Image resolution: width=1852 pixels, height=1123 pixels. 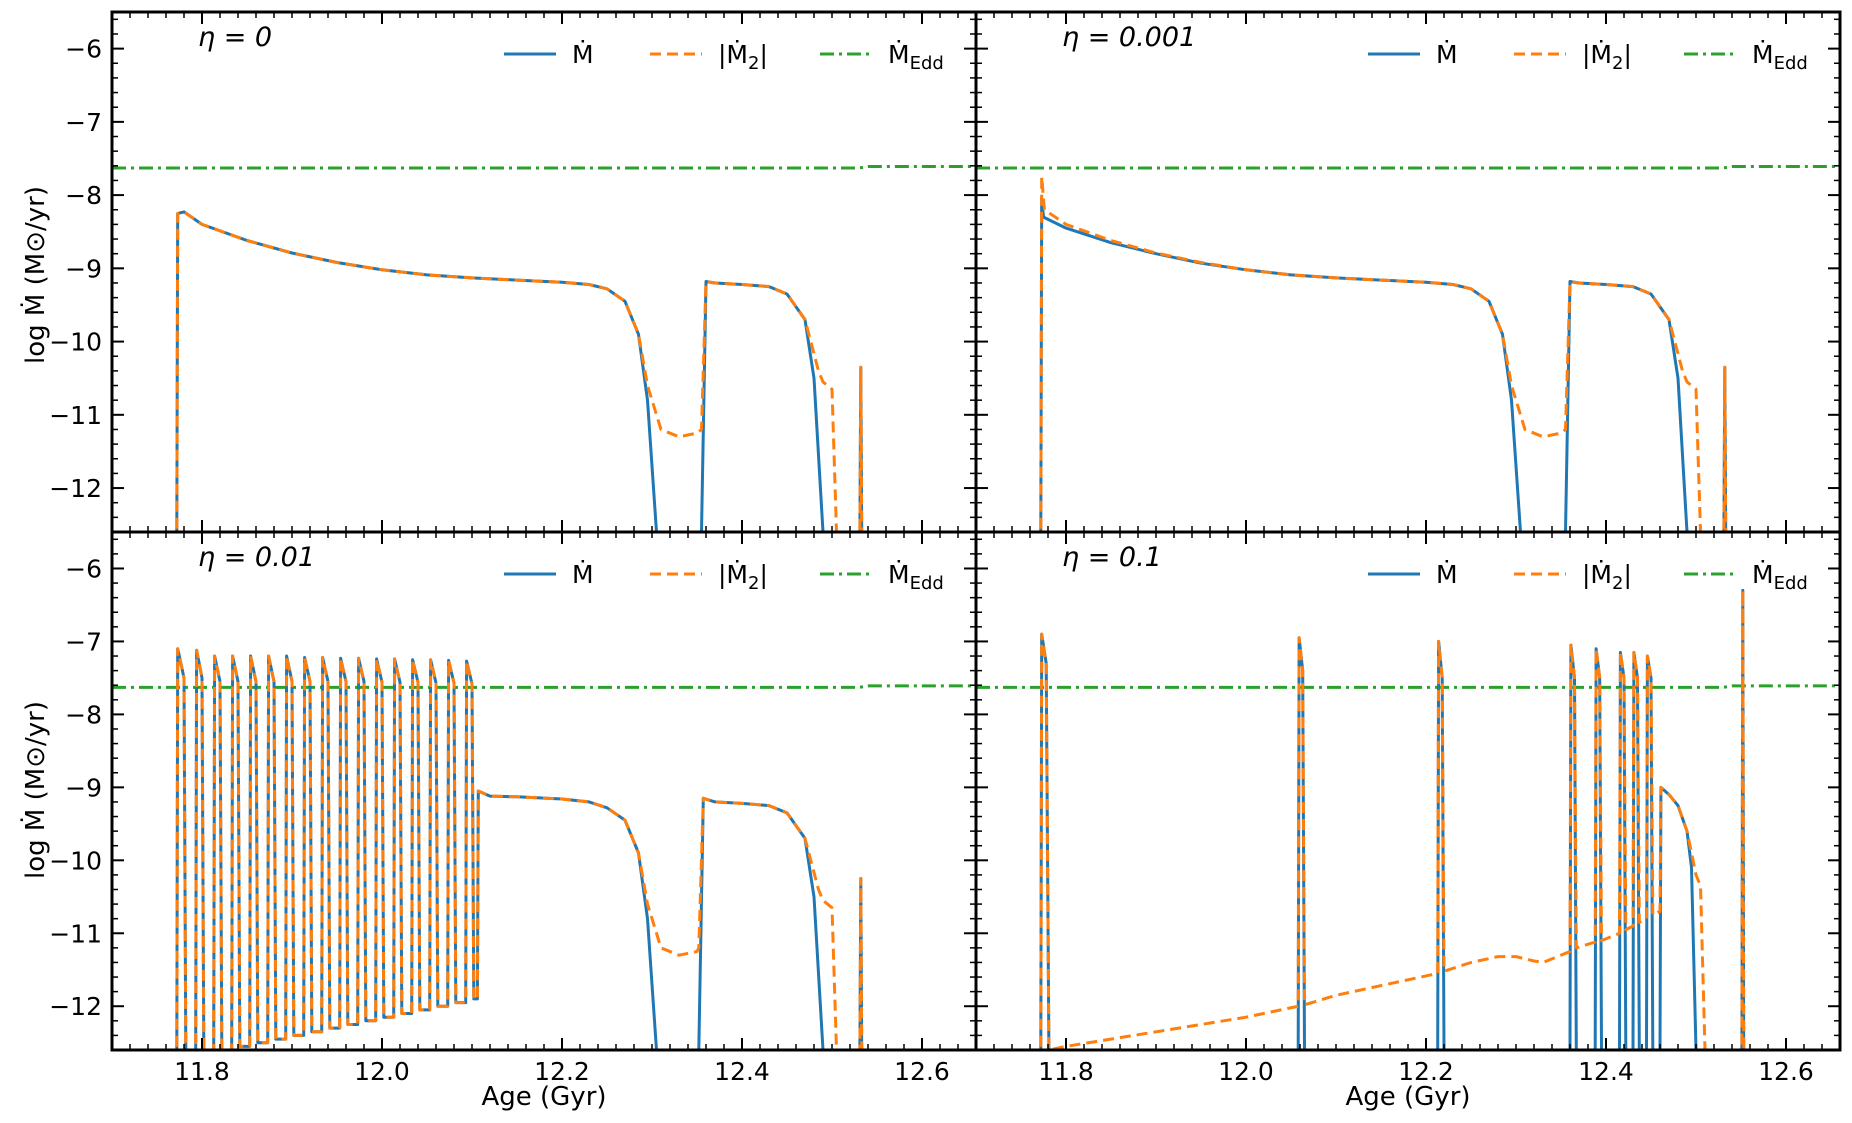 What do you see at coordinates (543, 1097) in the screenshot?
I see `x-axis-title-left: Age (Gyr)` at bounding box center [543, 1097].